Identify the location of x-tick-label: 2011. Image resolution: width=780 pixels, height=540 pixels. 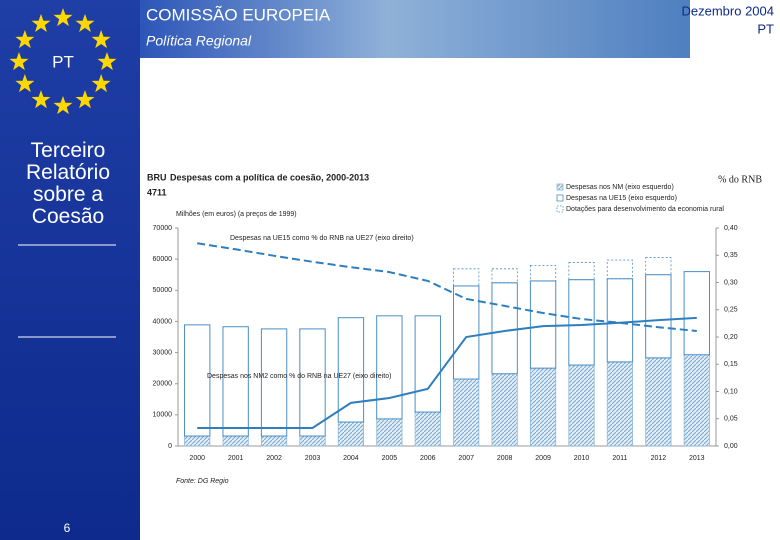
(619, 458).